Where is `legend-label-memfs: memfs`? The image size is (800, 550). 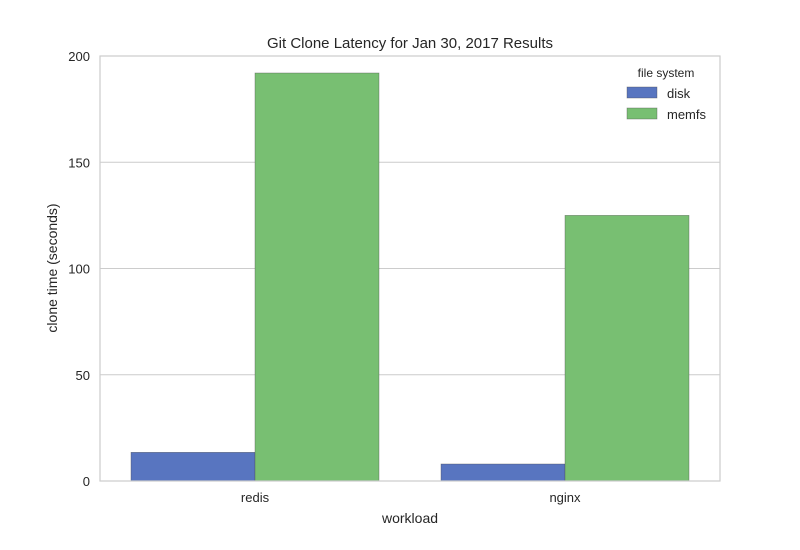 legend-label-memfs: memfs is located at coordinates (687, 114).